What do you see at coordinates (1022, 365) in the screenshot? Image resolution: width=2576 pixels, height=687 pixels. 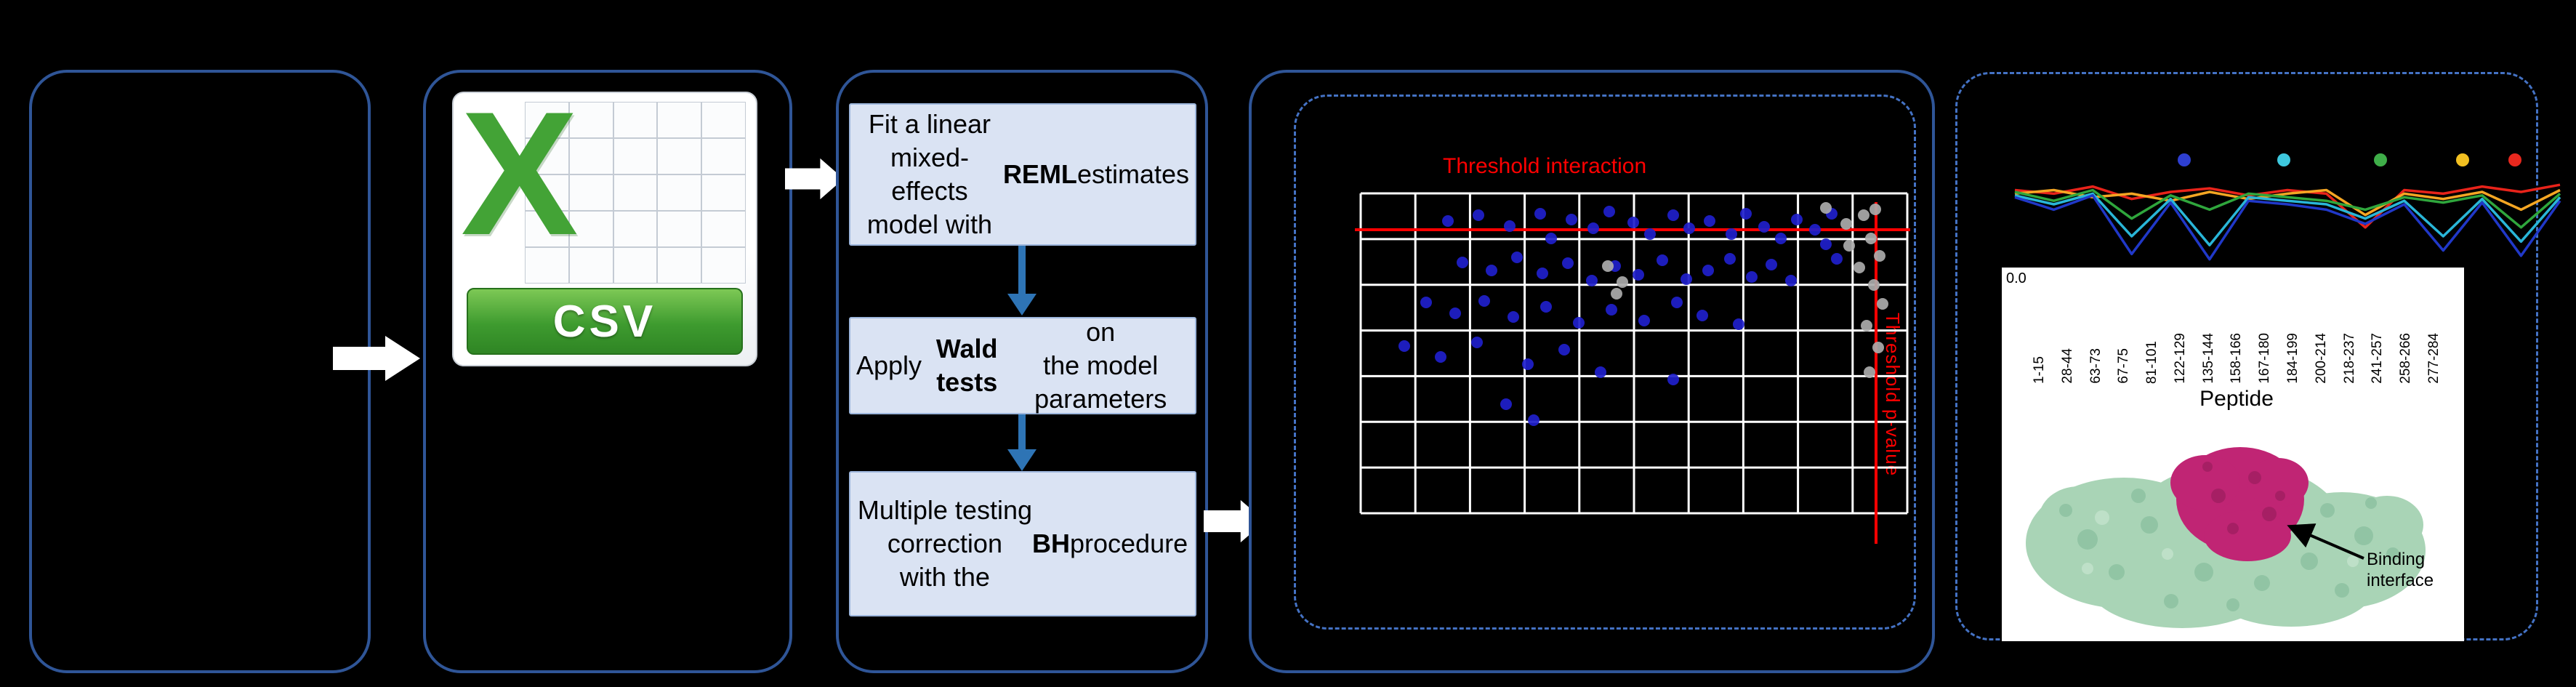 I see `step-wald-tests: Apply Wald tests on the model parameters` at bounding box center [1022, 365].